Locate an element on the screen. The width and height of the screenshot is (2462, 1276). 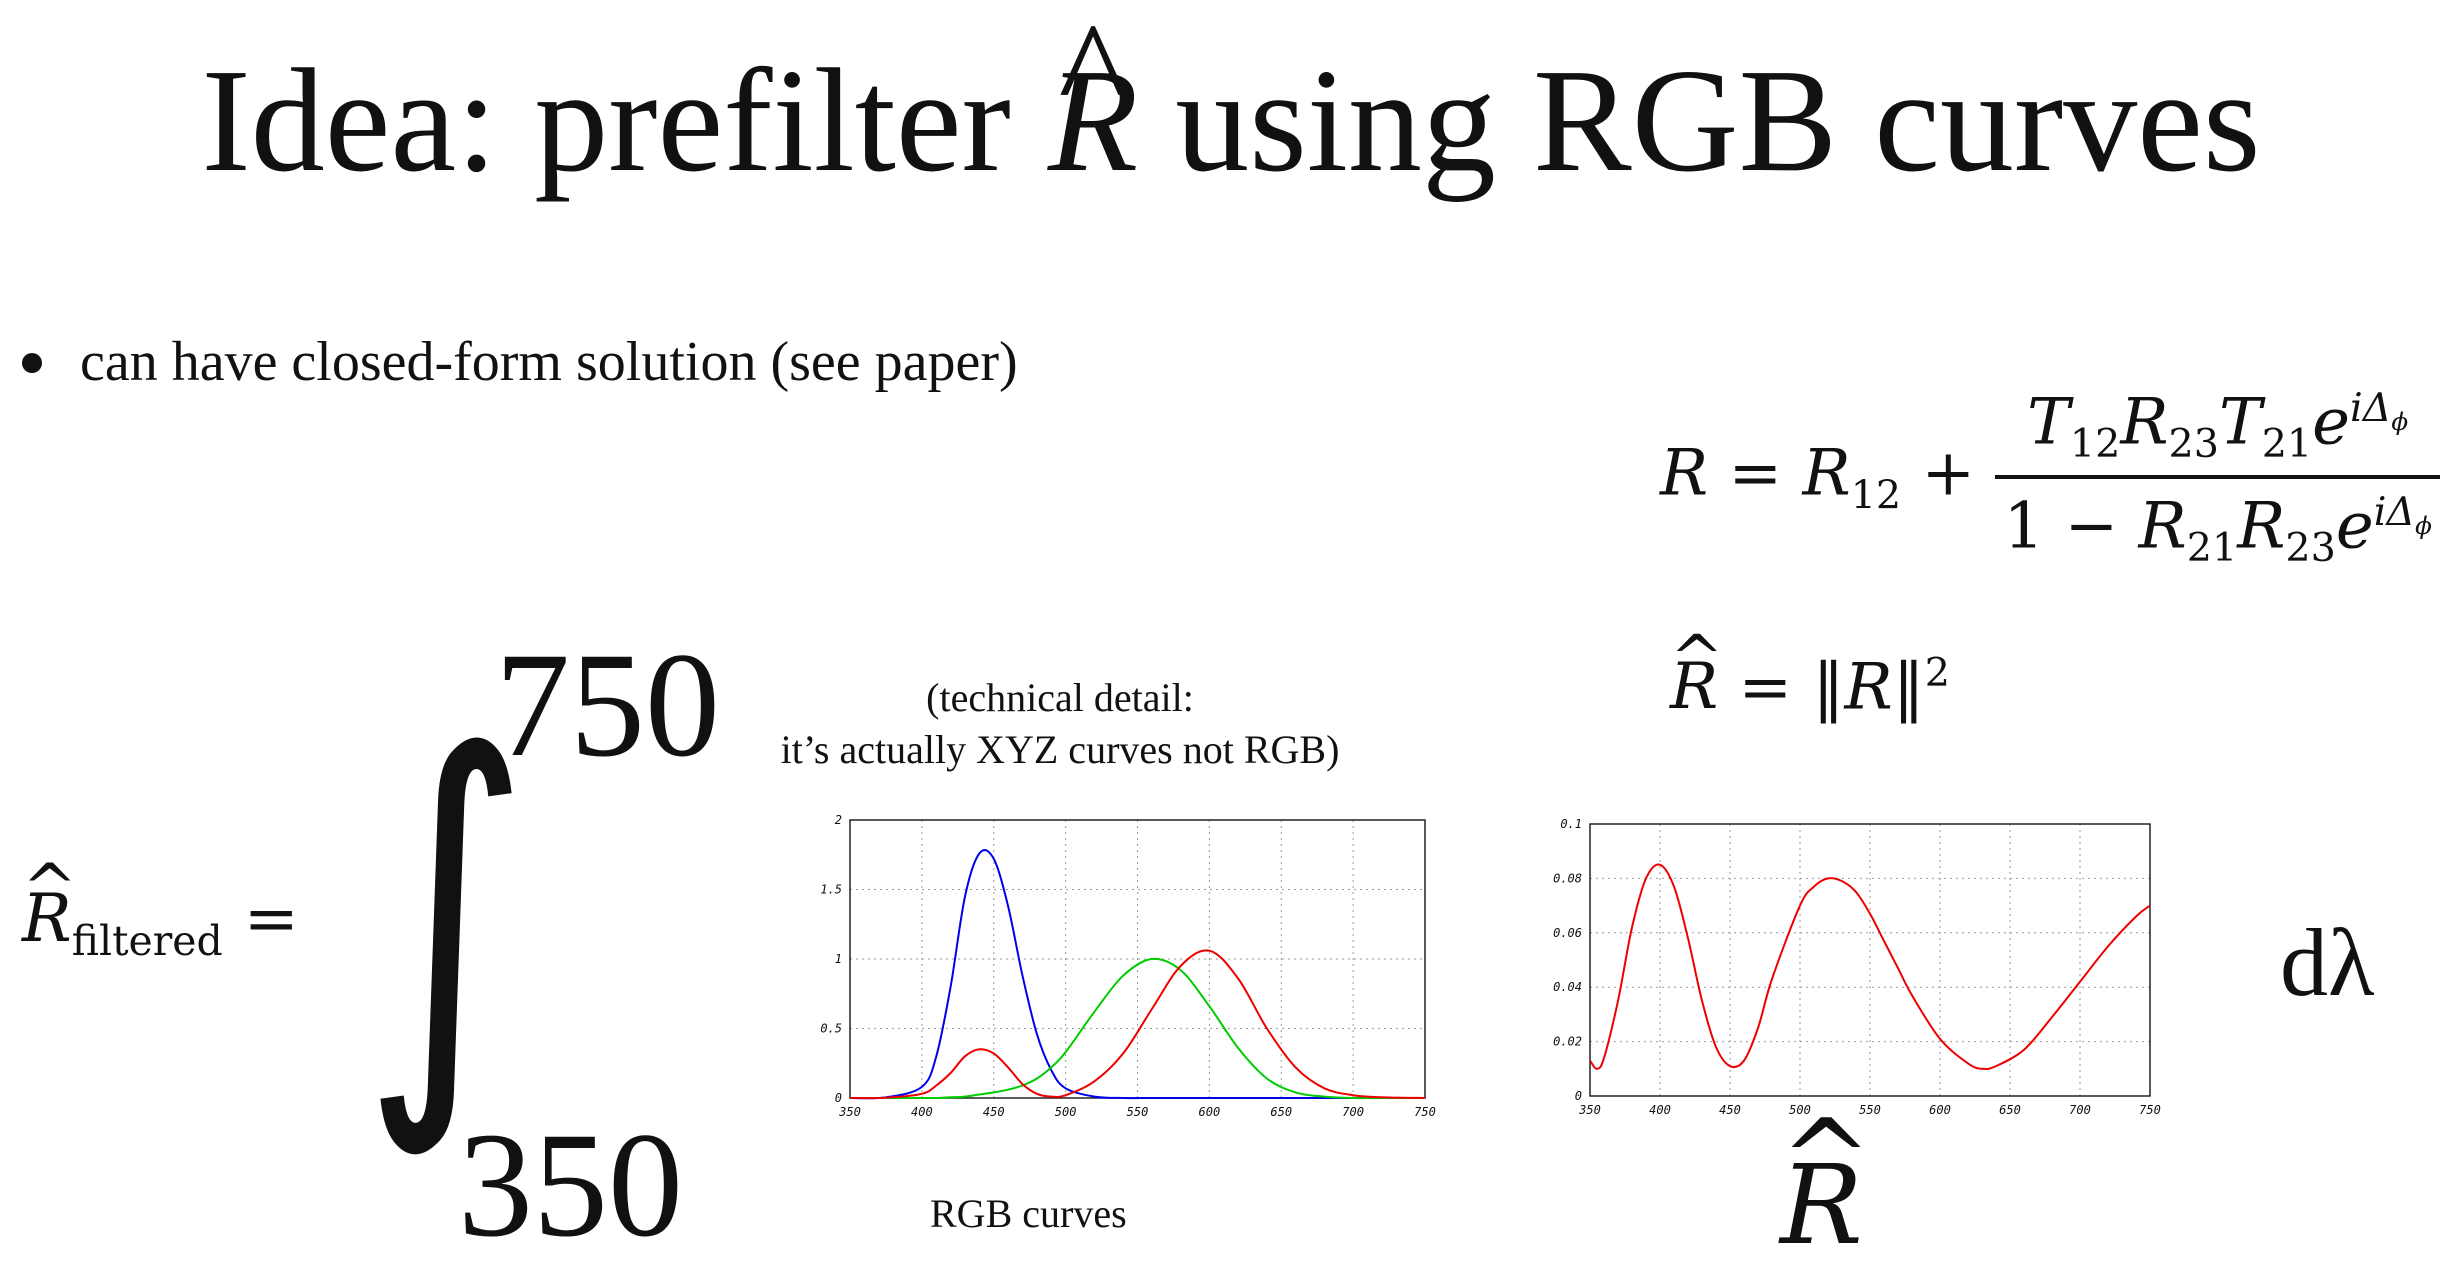
y-tick-label: 0.04 is located at coordinates (1567, 987).